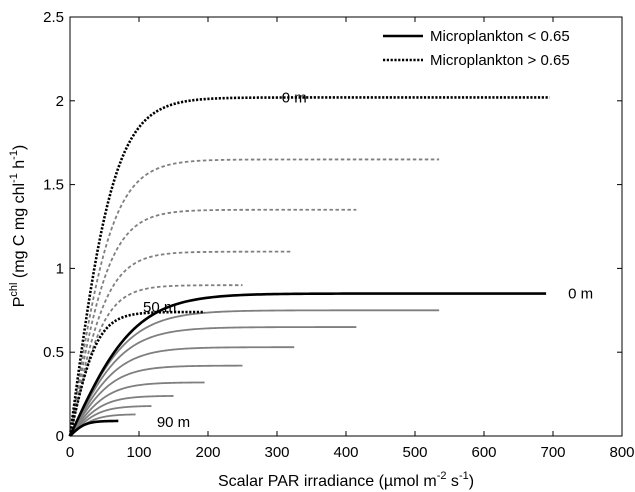  I want to click on x-axis-label-sup1: -2, so click(442, 476).